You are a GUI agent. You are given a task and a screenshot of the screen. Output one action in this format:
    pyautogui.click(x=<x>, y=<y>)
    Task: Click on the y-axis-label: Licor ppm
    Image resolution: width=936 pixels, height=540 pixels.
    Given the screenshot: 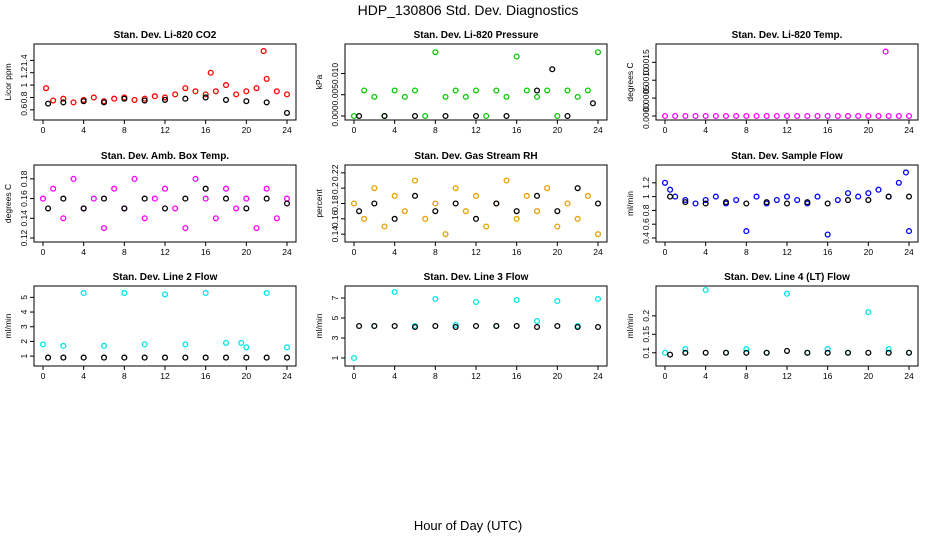 What is the action you would take?
    pyautogui.click(x=8, y=81)
    